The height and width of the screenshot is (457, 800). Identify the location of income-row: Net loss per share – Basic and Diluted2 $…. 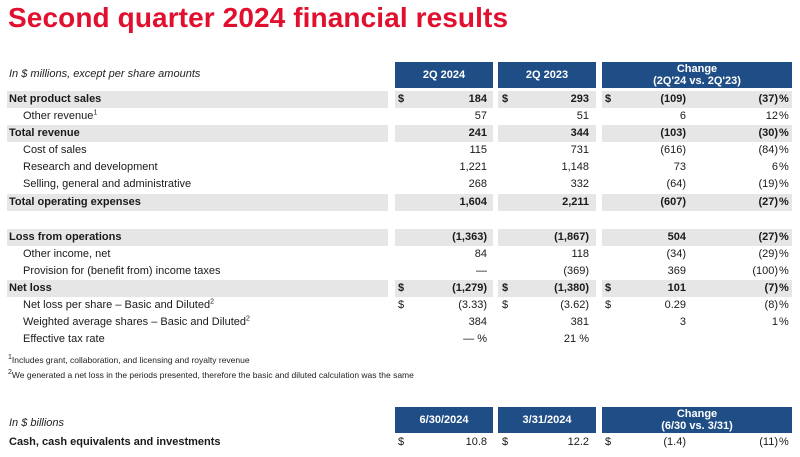
(400, 305).